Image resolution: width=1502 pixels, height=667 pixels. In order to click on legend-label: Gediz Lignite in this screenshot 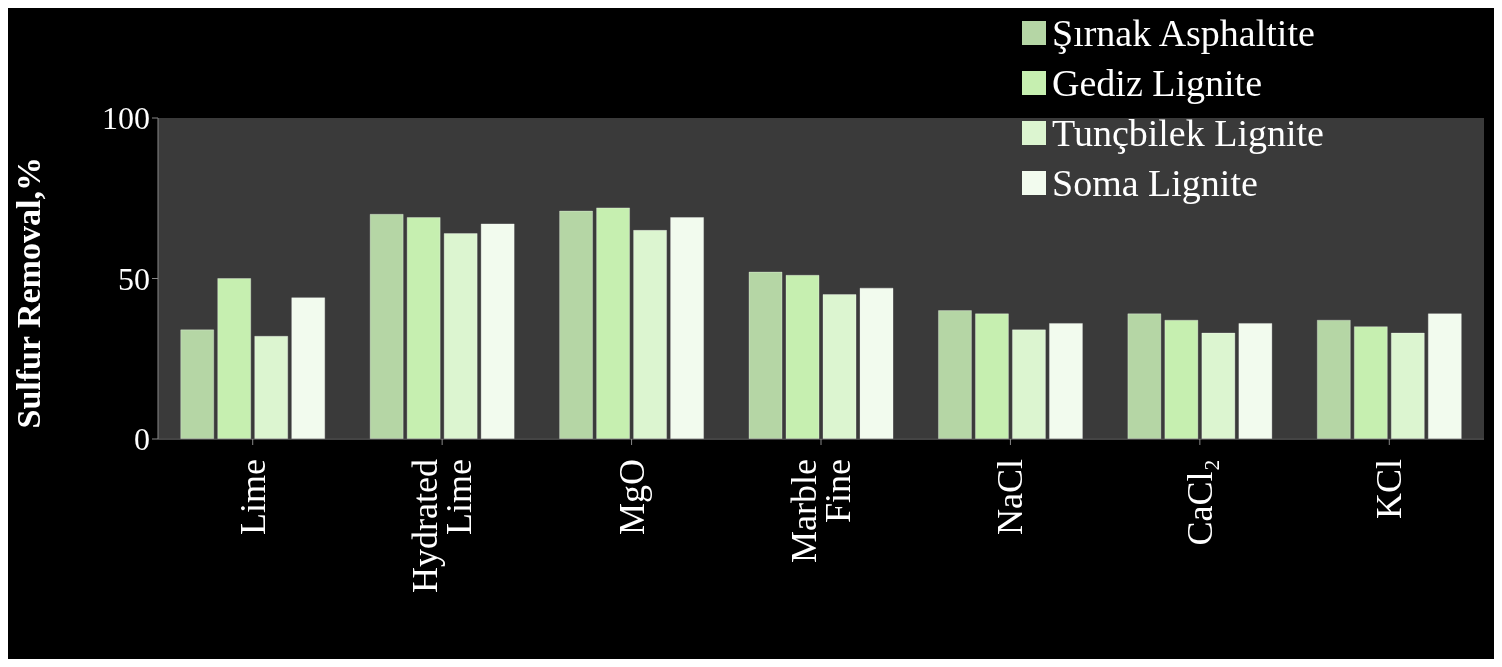, I will do `click(1157, 83)`.